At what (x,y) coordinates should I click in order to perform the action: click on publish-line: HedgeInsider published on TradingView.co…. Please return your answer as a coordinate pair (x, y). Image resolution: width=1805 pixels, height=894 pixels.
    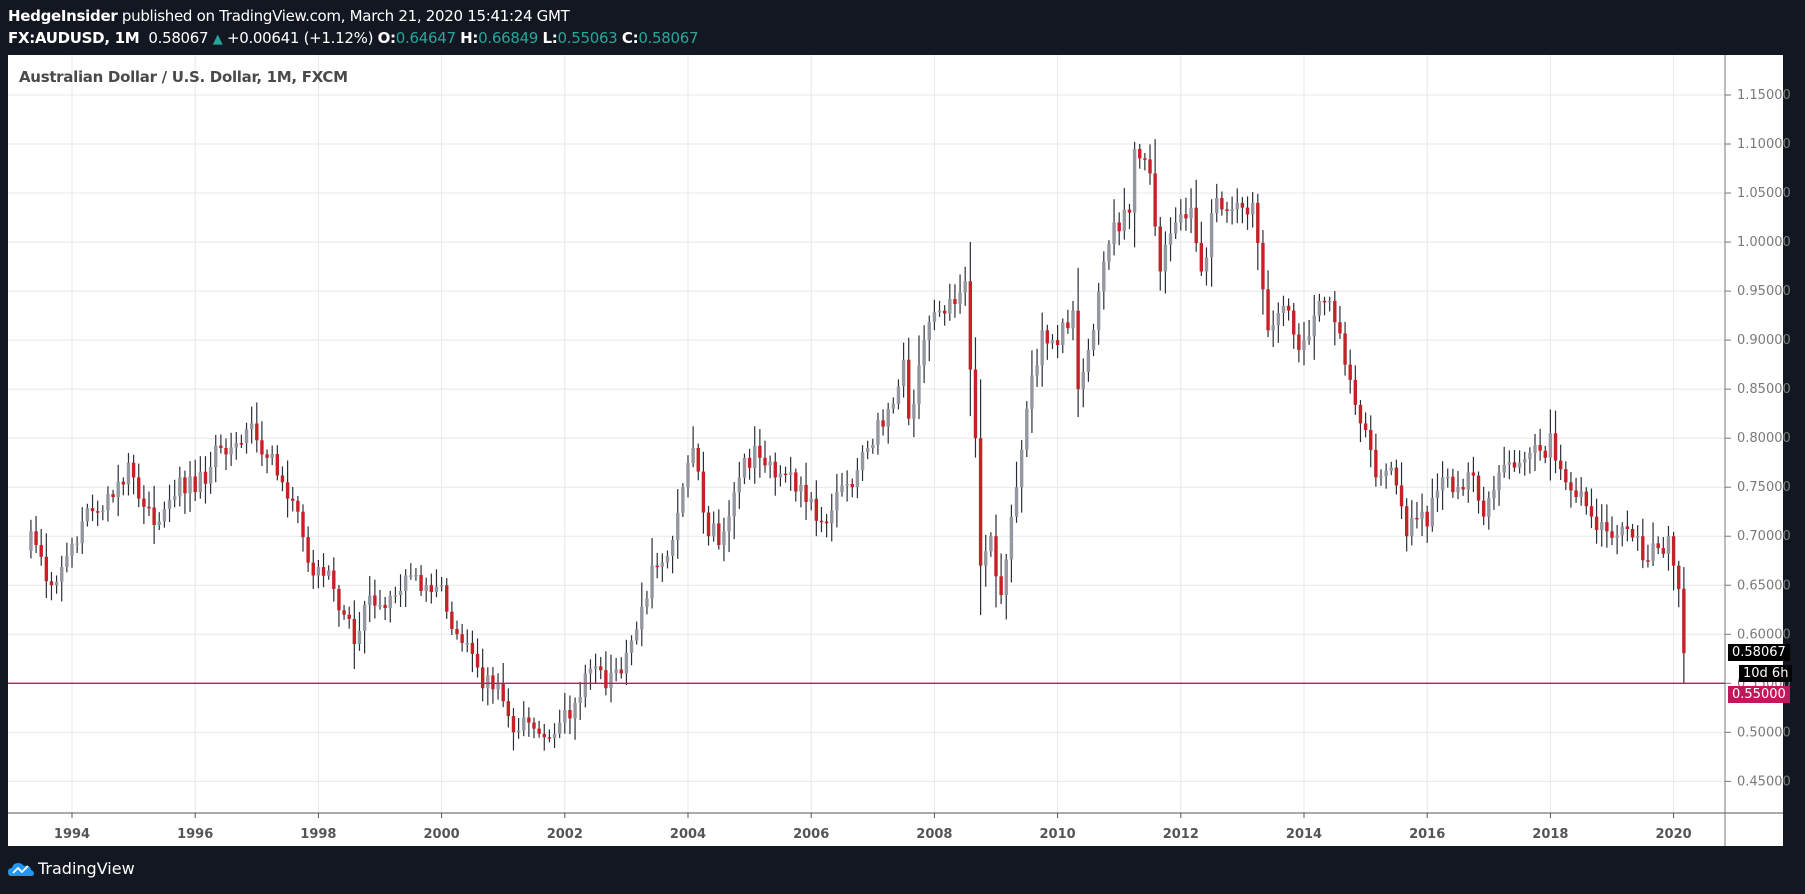
    Looking at the image, I should click on (289, 16).